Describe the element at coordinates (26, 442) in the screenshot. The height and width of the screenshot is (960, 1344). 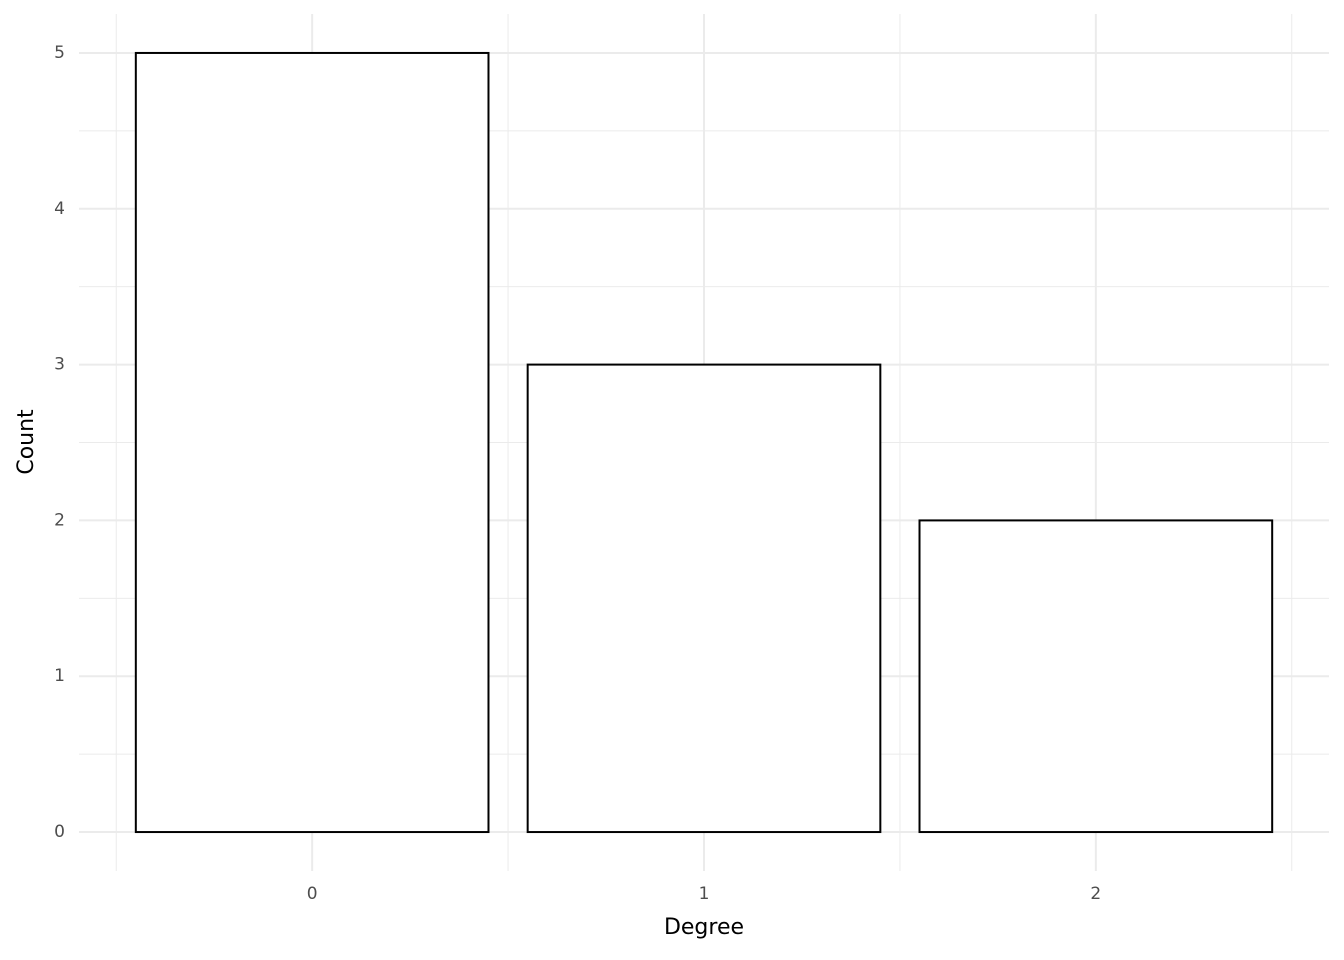
I see `y-axis-title: Count` at that location.